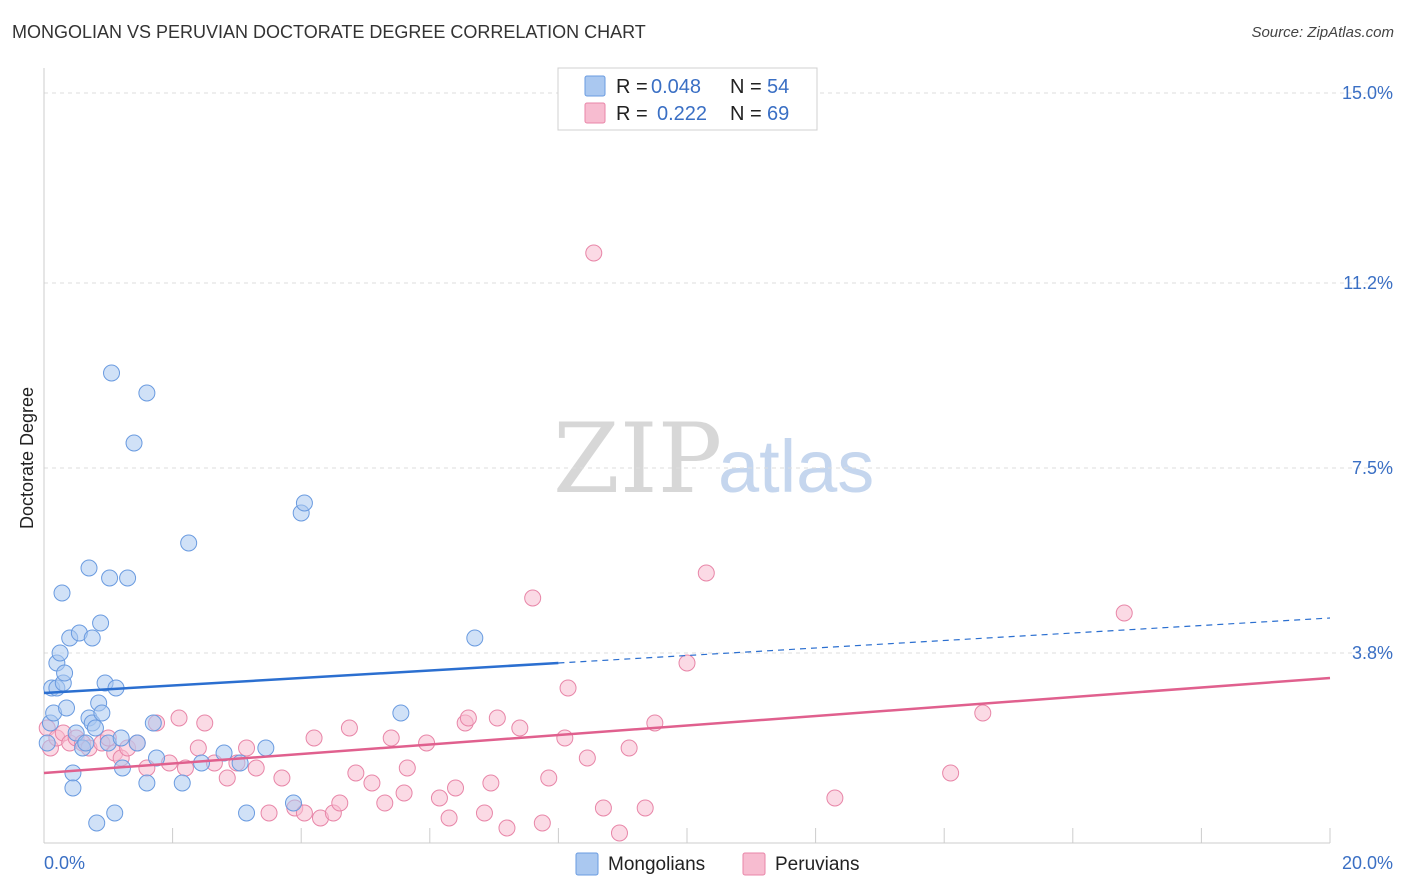  I want to click on y-axis-label: Doctorate Degree, so click(27, 458).